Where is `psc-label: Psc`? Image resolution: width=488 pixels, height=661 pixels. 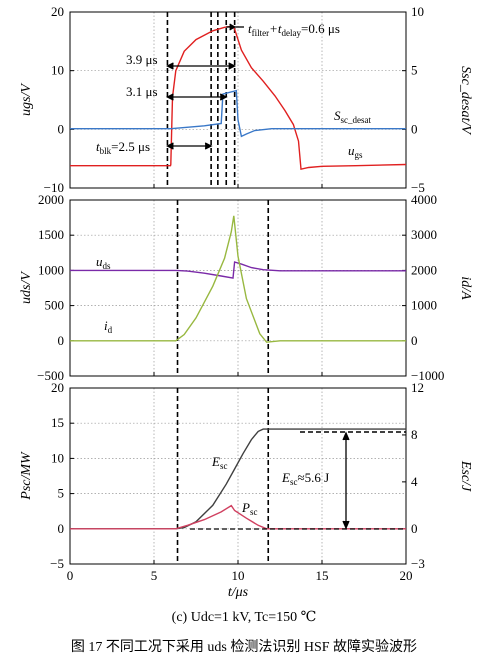
psc-label: Psc is located at coordinates (249, 508).